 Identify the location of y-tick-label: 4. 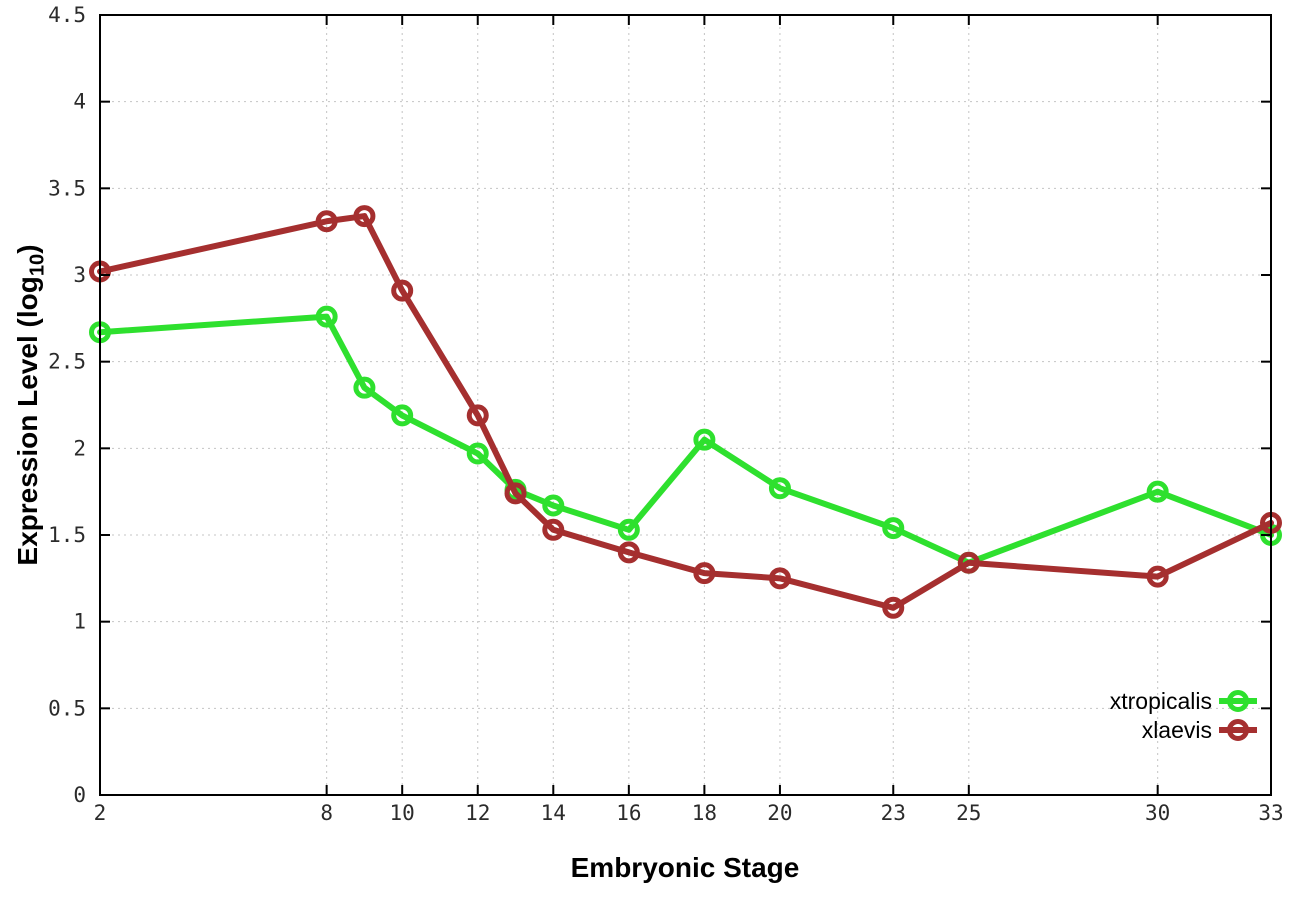
(79, 102).